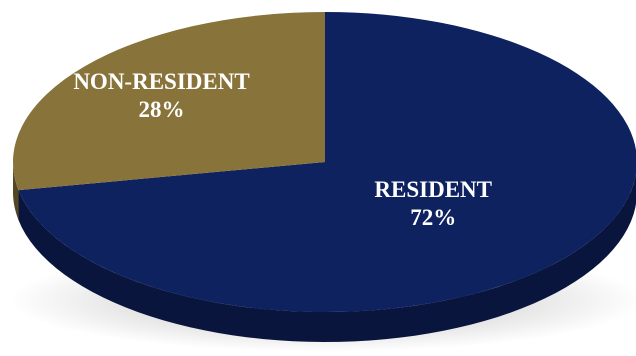 The height and width of the screenshot is (356, 636). Describe the element at coordinates (161, 81) in the screenshot. I see `data-label-category: NON-RESIDENT` at that location.